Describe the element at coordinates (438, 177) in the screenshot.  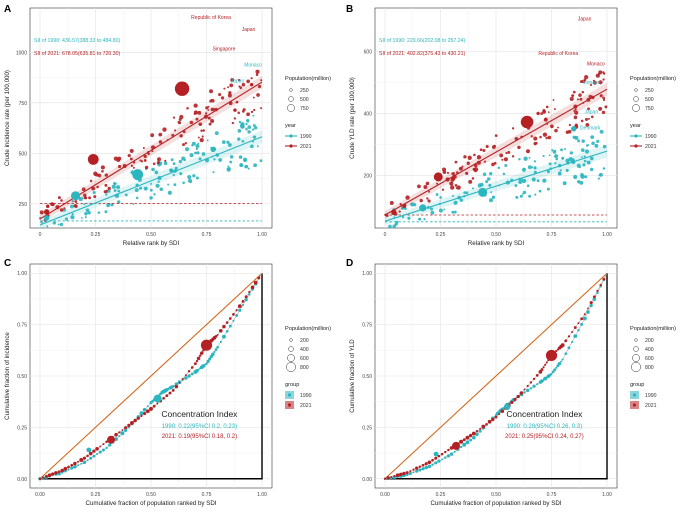
I see `point-large-2021` at that location.